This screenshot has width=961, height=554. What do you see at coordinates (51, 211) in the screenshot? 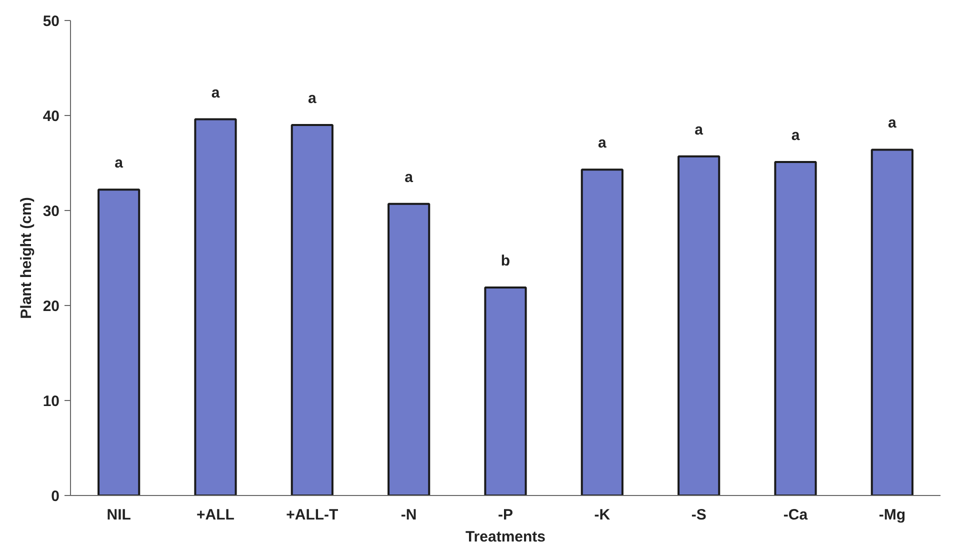
I see `y-tick-label: 30` at bounding box center [51, 211].